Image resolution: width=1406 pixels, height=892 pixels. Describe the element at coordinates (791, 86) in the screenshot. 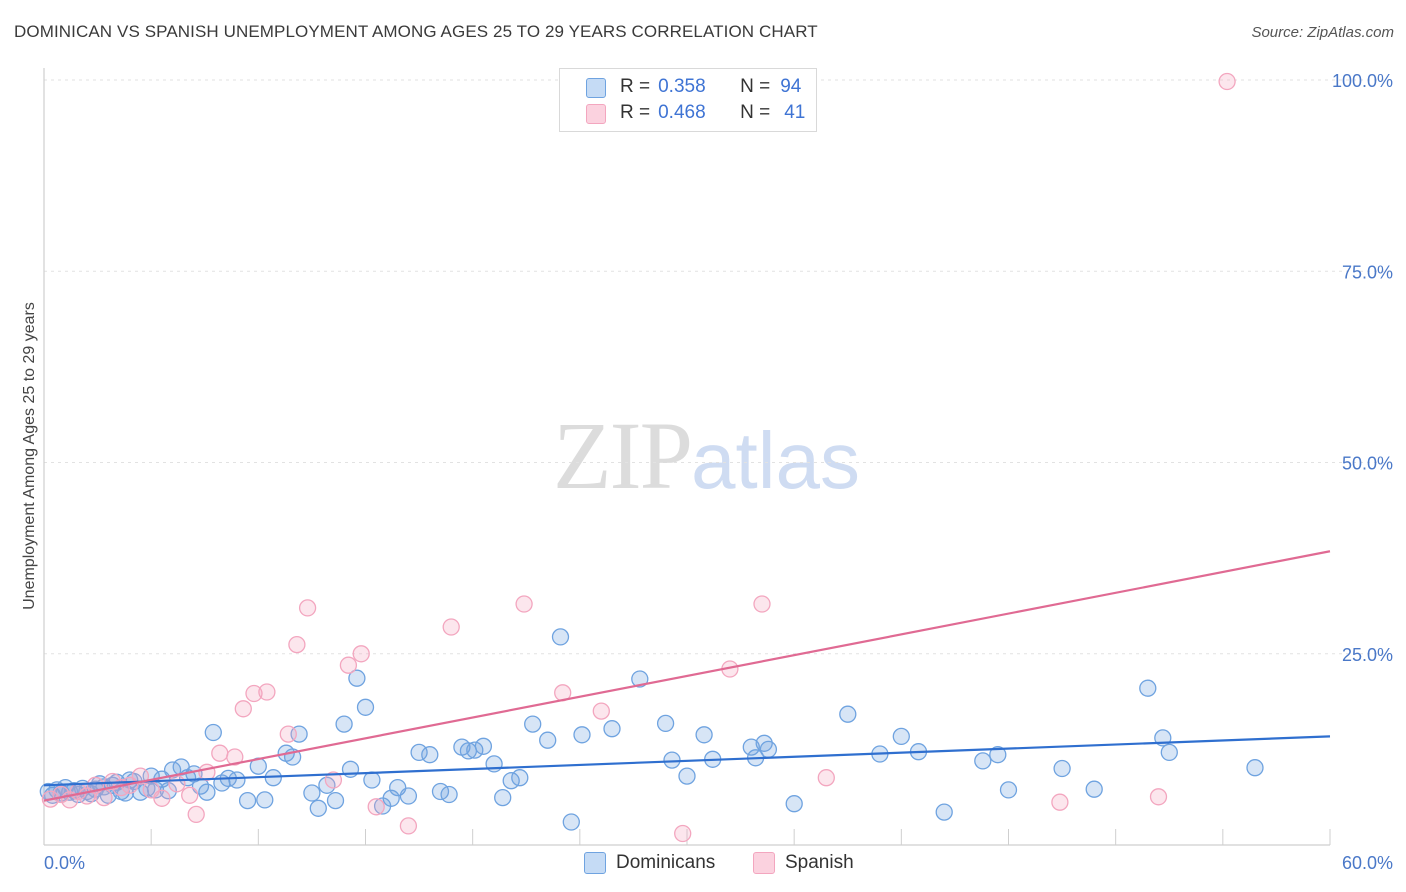

I see `legend-n-value: 94` at that location.